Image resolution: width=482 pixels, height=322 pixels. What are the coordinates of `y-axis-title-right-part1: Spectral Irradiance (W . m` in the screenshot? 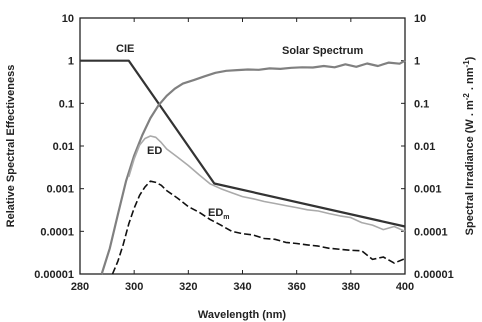 It's located at (470, 167).